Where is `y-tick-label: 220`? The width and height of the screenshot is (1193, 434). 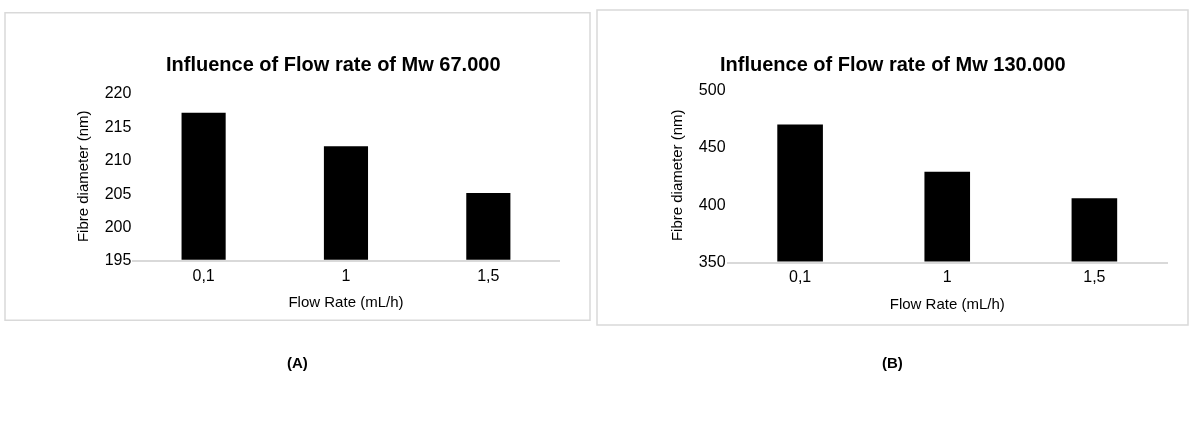
y-tick-label: 220 is located at coordinates (118, 93).